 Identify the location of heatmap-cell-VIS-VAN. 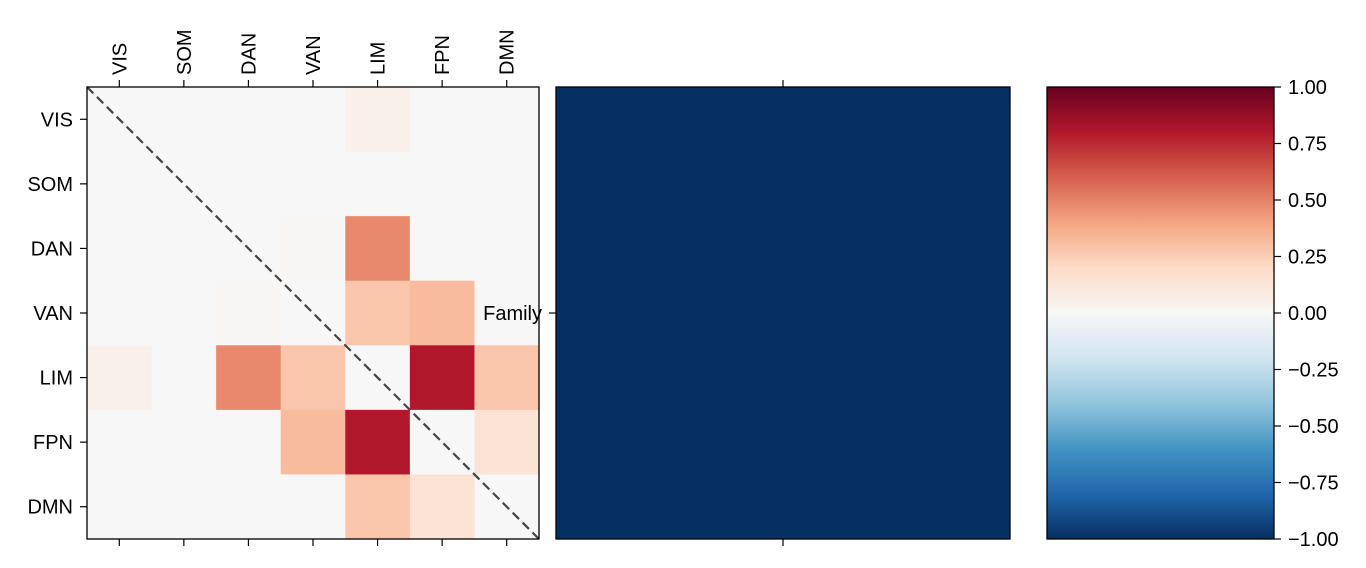
(313, 120).